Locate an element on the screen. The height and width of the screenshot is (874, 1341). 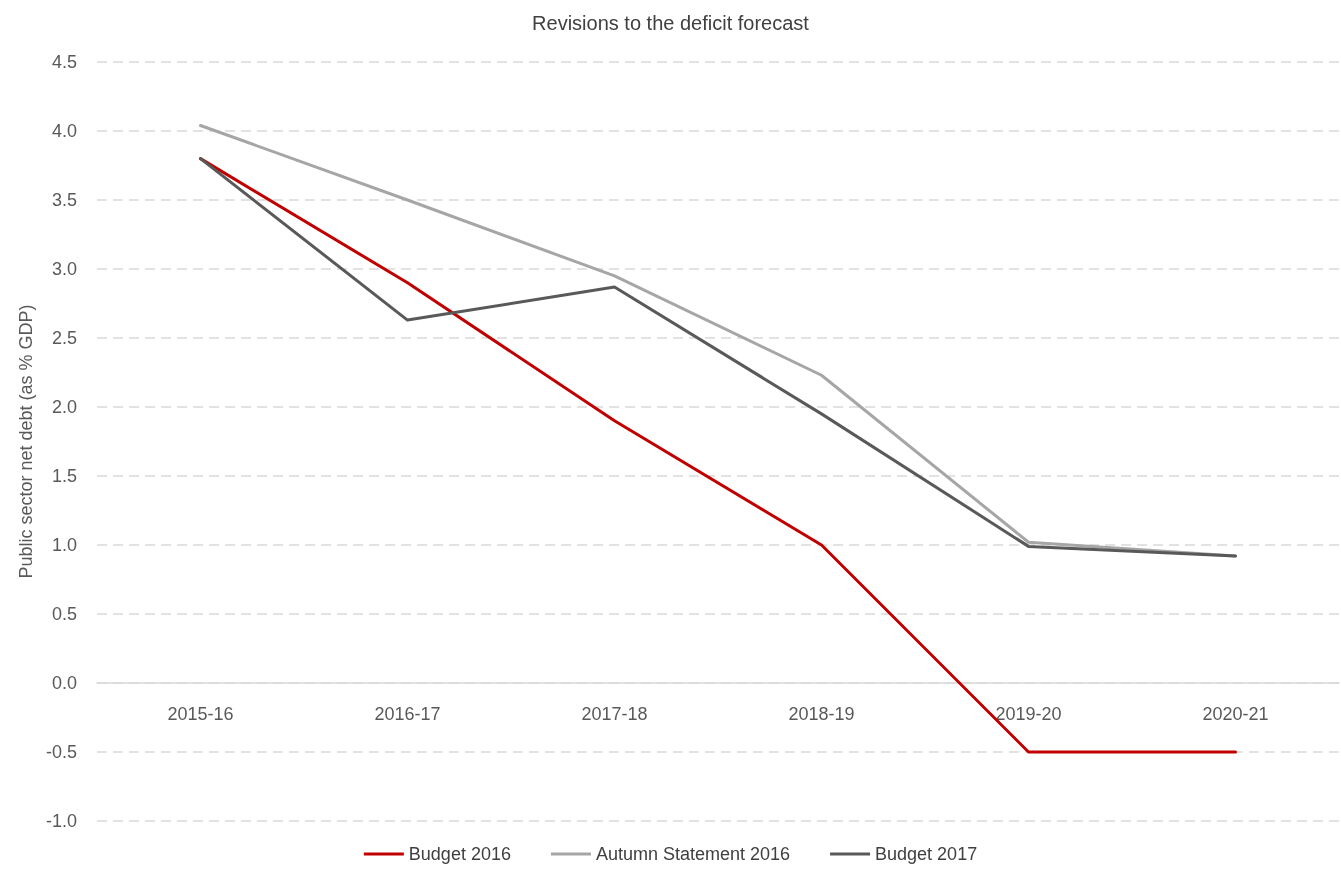
x-tick-label: 2020-21 is located at coordinates (1235, 714).